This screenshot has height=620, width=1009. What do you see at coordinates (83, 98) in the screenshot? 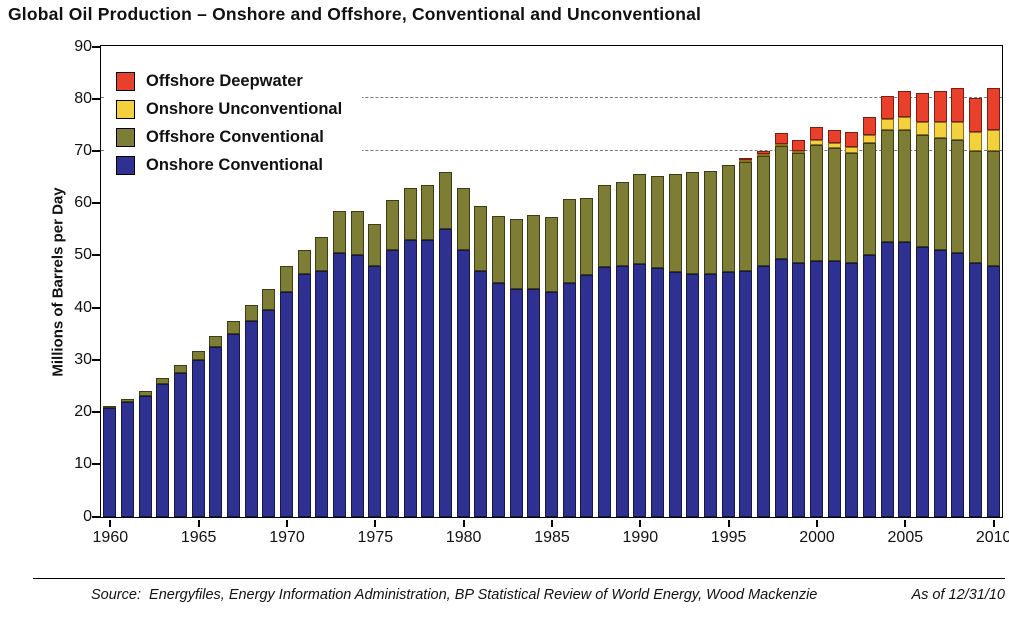
I see `y-tick-label: 80` at bounding box center [83, 98].